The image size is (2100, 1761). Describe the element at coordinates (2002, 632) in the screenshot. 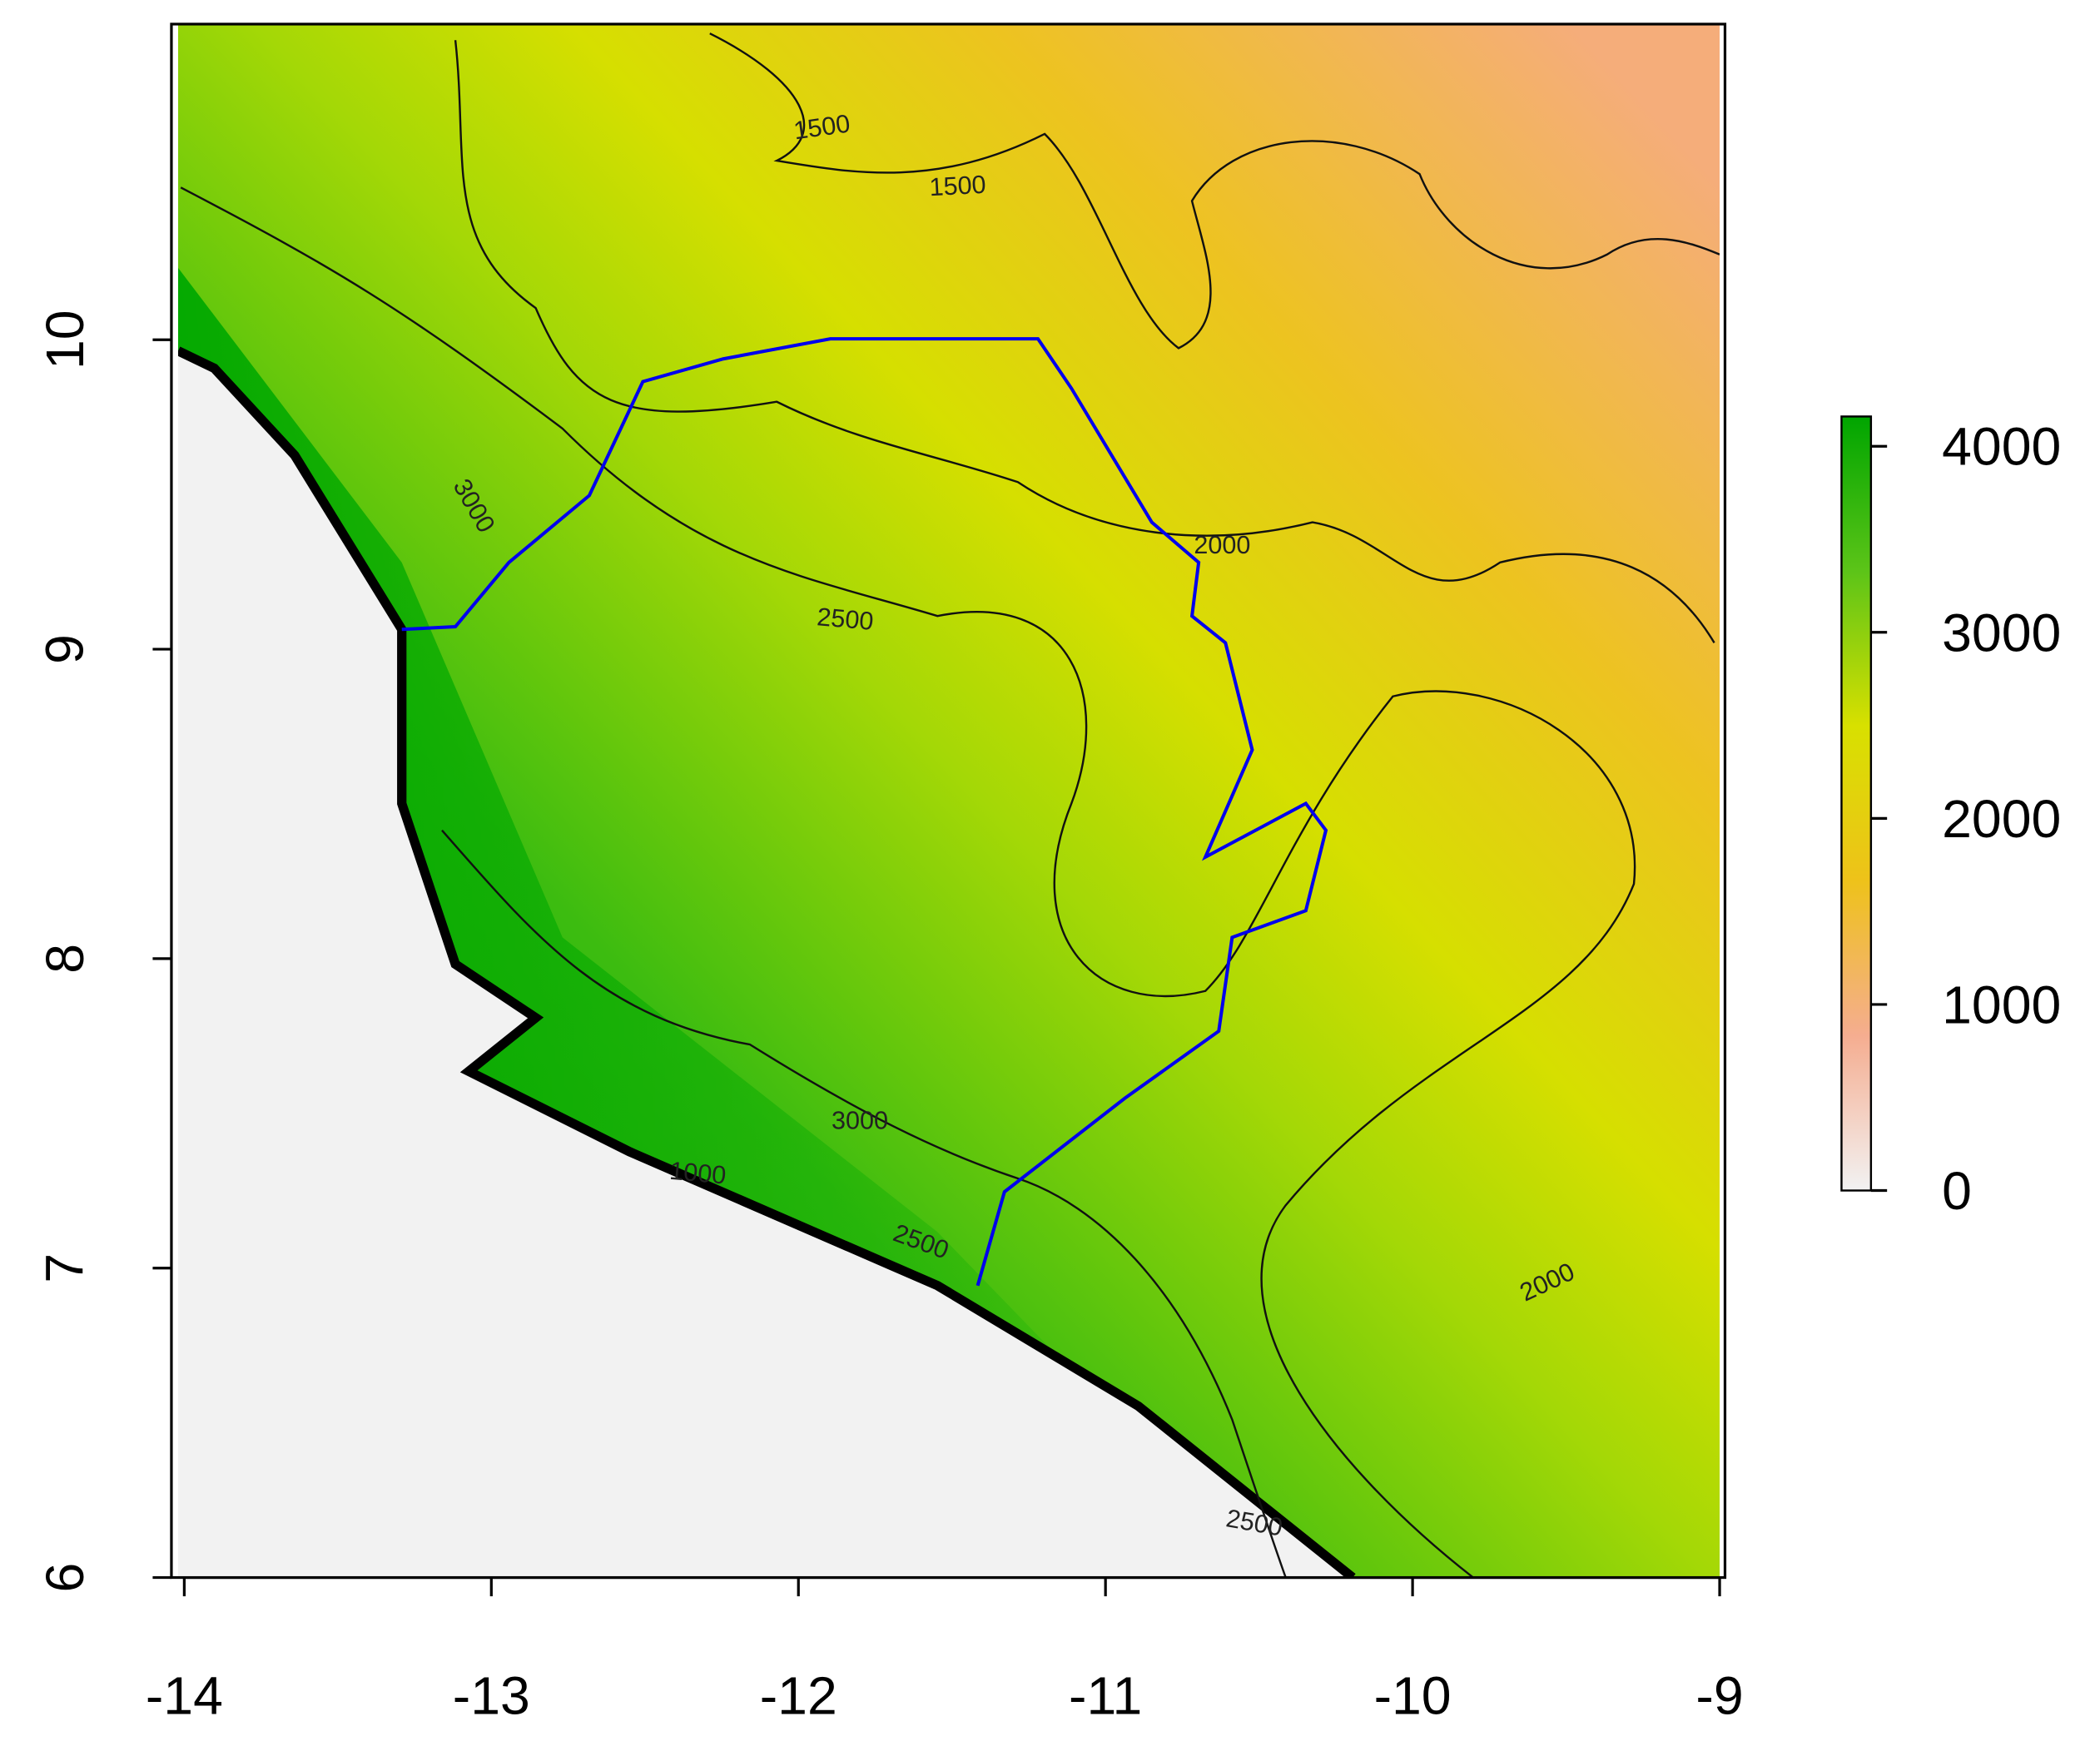

I see `colorbar-tick-label: 3000` at that location.